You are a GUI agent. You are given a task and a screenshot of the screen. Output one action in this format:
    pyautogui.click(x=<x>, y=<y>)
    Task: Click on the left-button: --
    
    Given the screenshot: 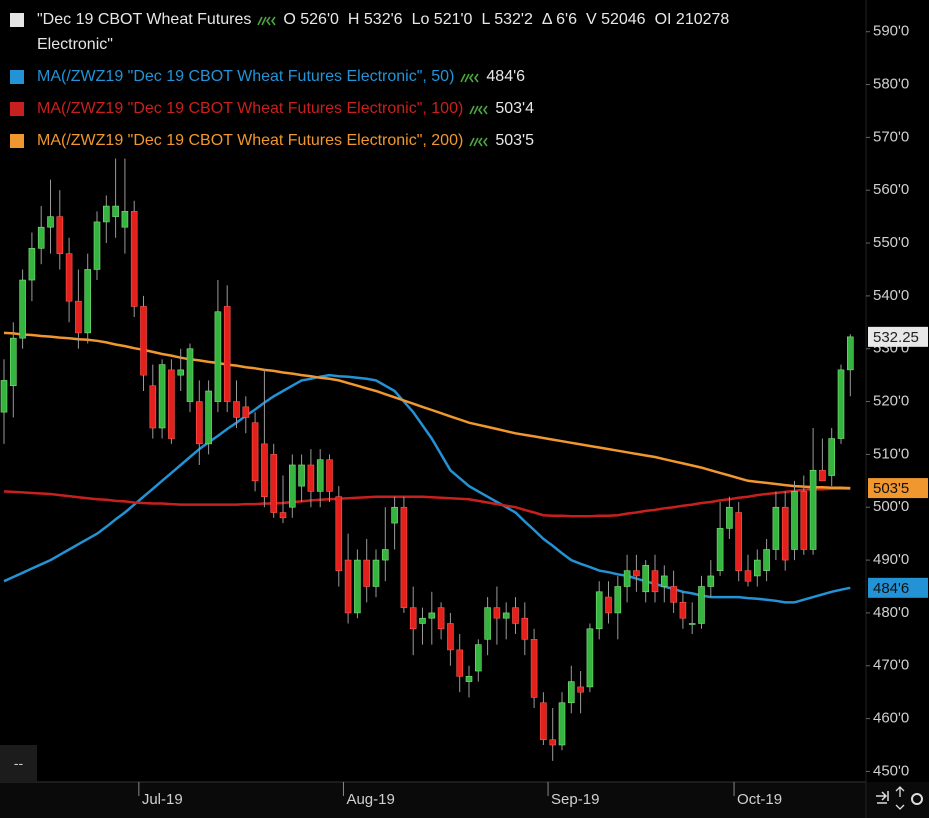 What is the action you would take?
    pyautogui.click(x=18, y=763)
    